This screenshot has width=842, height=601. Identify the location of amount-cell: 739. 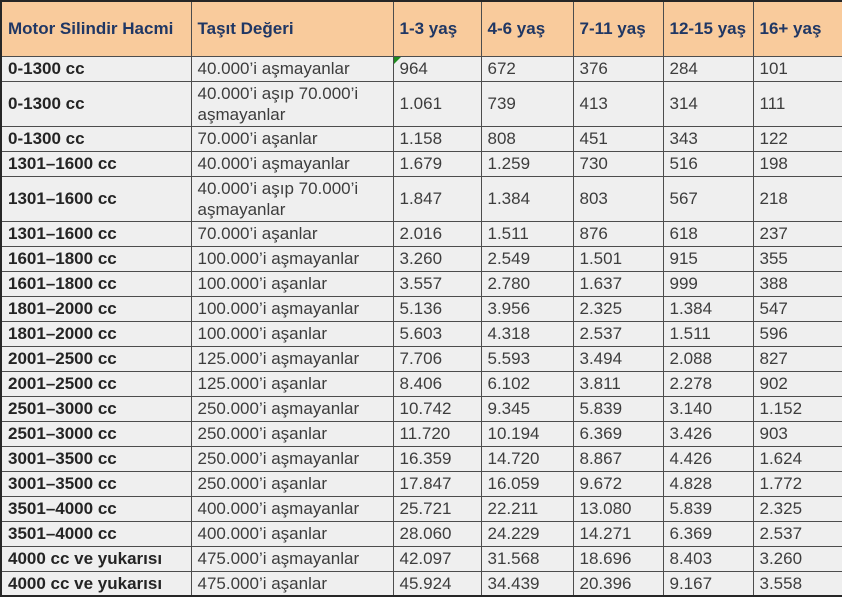
(527, 103).